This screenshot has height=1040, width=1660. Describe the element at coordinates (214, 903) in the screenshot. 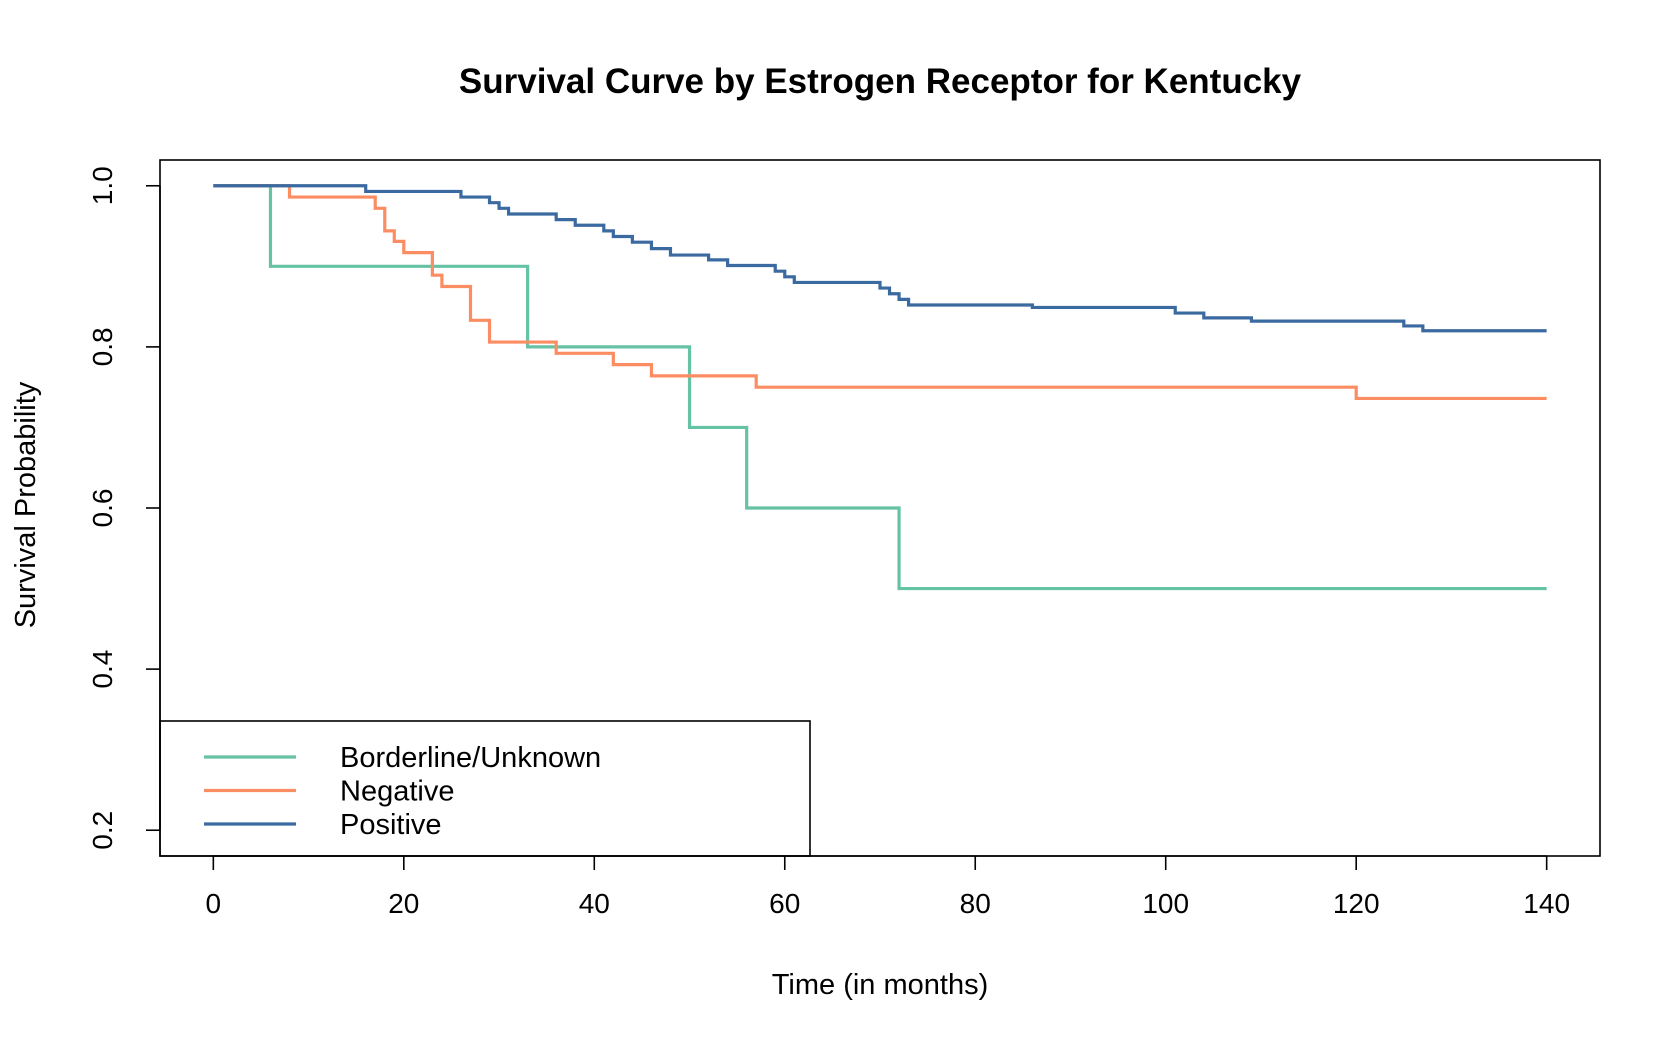

I see `x-tick-label: 0` at that location.